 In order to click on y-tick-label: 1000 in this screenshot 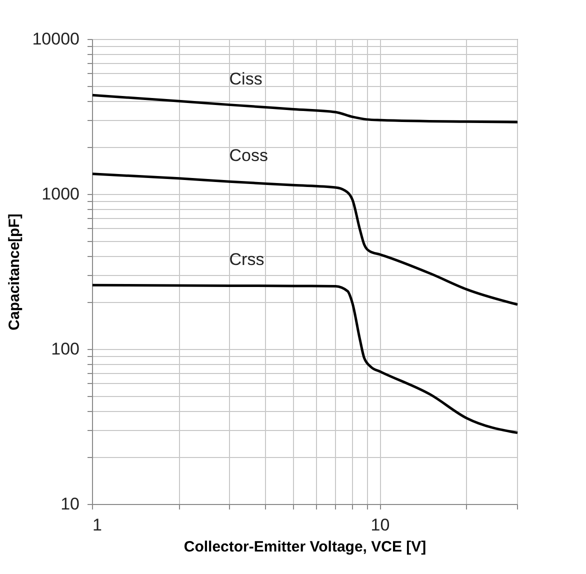, I will do `click(61, 194)`.